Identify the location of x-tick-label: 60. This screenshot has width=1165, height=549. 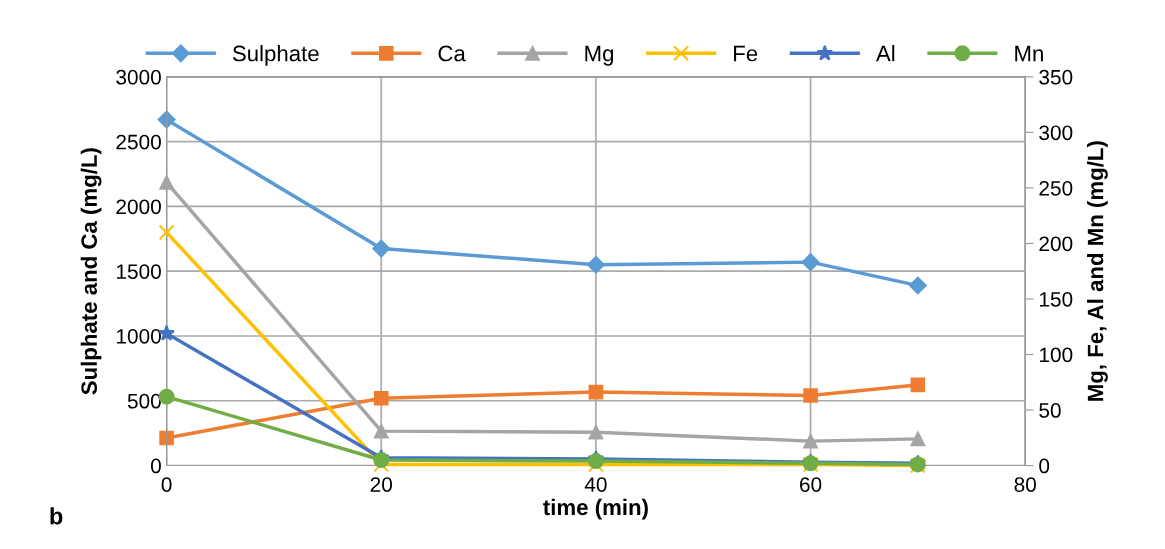
(811, 484).